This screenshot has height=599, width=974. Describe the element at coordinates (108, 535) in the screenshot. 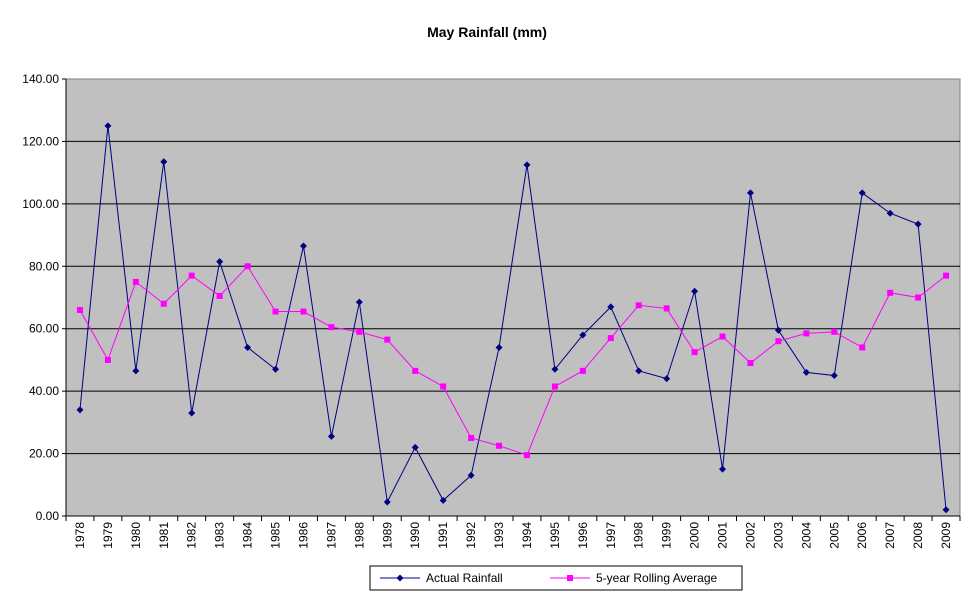

I see `x-tick-label: 1979` at that location.